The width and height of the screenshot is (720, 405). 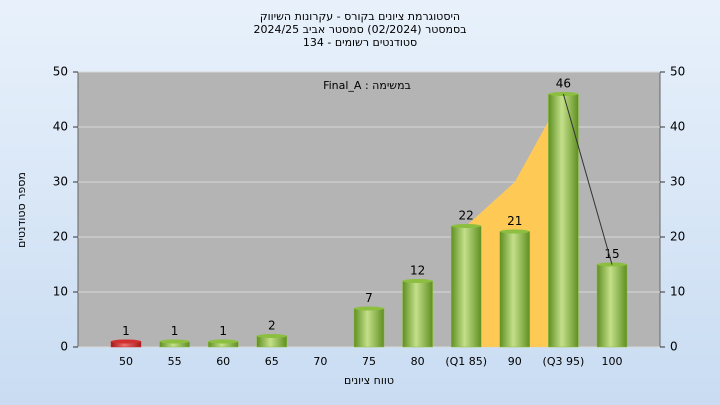 What do you see at coordinates (272, 326) in the screenshot?
I see `data-label: 2` at bounding box center [272, 326].